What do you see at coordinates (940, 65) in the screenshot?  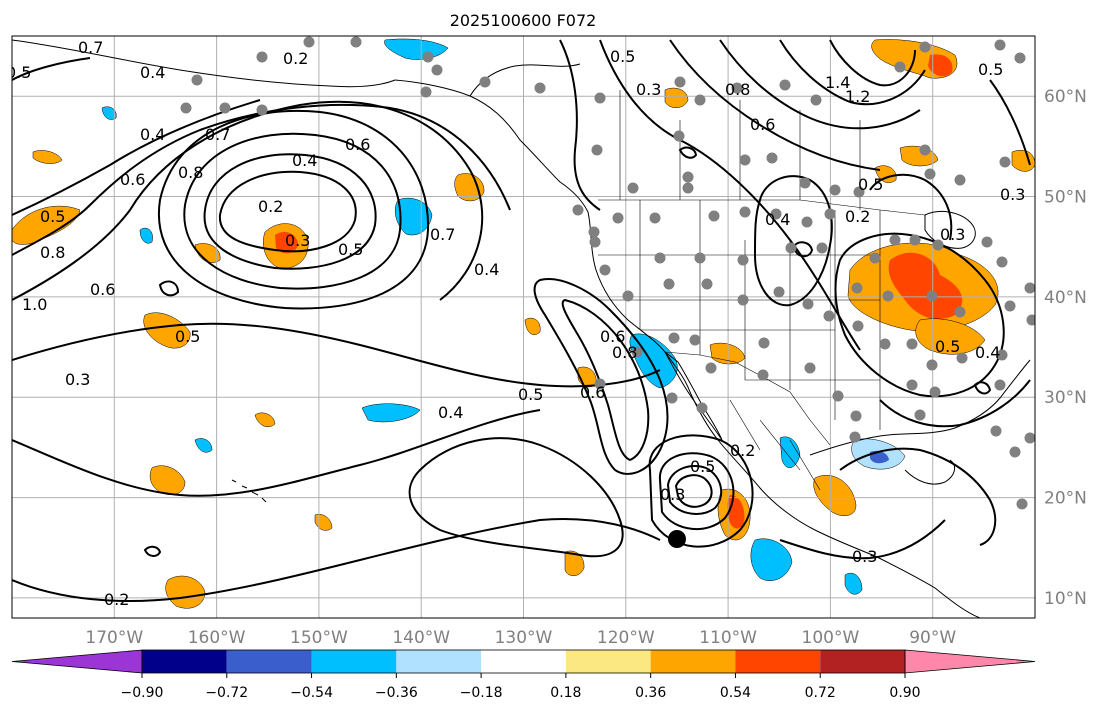 I see `positive-anomaly-core` at bounding box center [940, 65].